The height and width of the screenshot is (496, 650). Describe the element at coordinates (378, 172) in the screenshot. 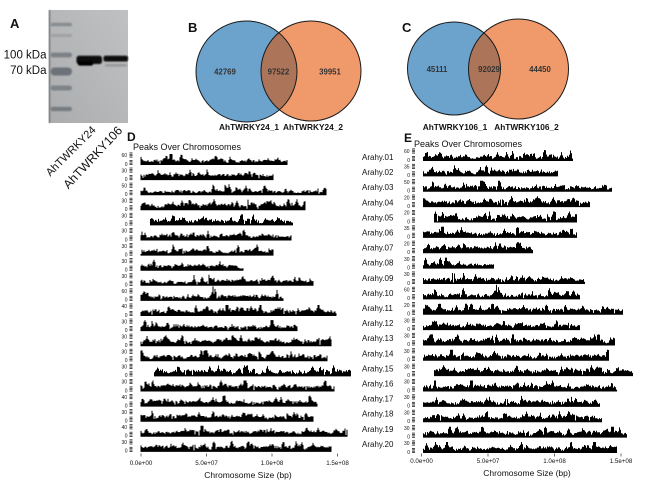

I see `svg-text: Arahy.02` at that location.